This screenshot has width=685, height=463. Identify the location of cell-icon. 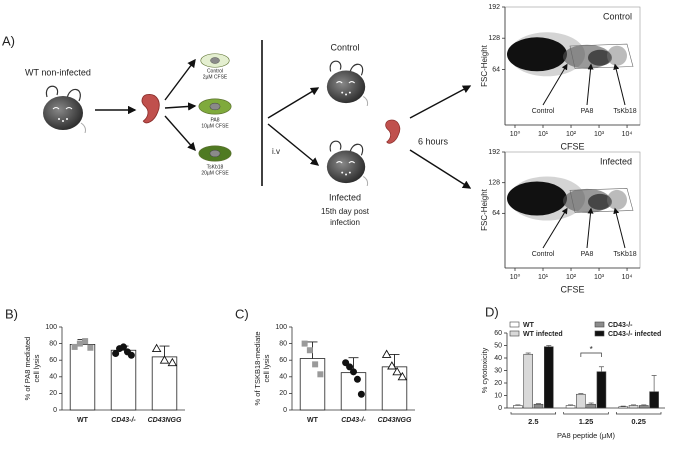
(215, 106).